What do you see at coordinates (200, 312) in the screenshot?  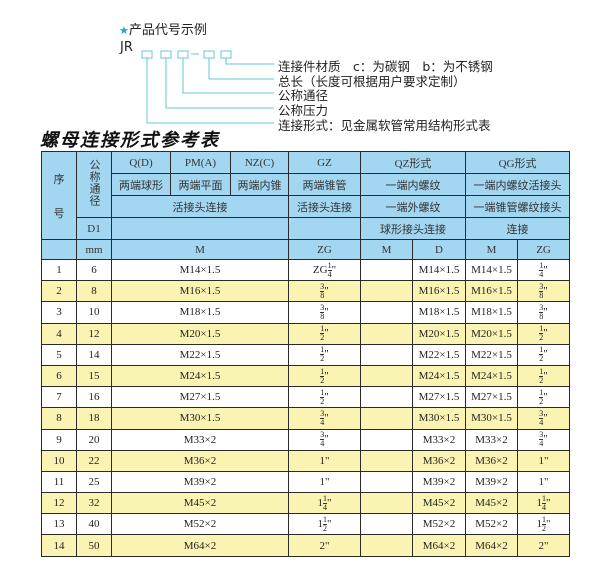 I see `cell-m: M18×1.5` at bounding box center [200, 312].